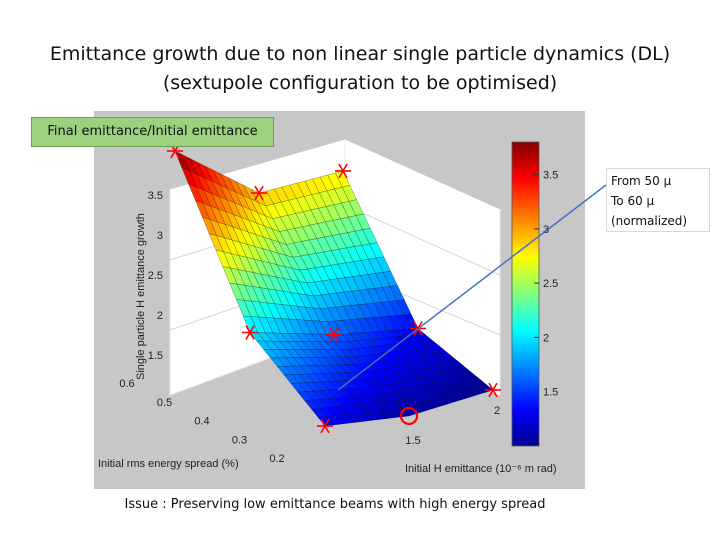 The height and width of the screenshot is (540, 720). Describe the element at coordinates (155, 196) in the screenshot. I see `z-tick-label: 3.5` at that location.